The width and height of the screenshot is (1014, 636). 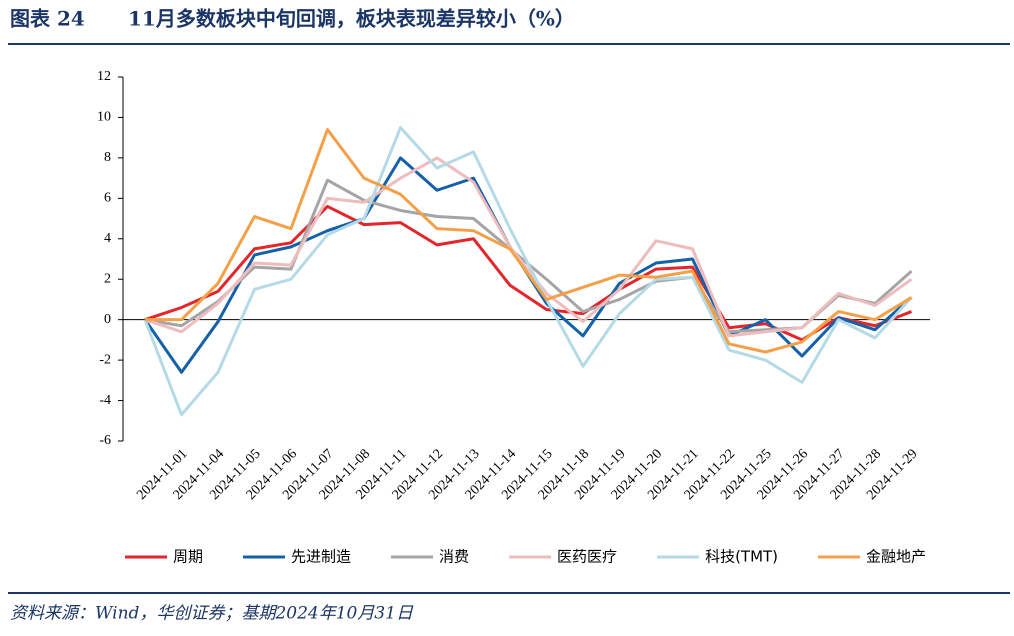 I want to click on y-tick-label: 2, so click(x=107, y=278).